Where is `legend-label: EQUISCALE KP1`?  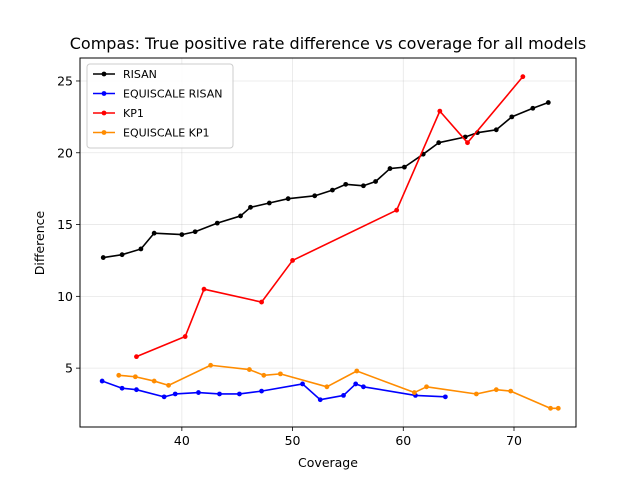
legend-label: EQUISCALE KP1 is located at coordinates (166, 133).